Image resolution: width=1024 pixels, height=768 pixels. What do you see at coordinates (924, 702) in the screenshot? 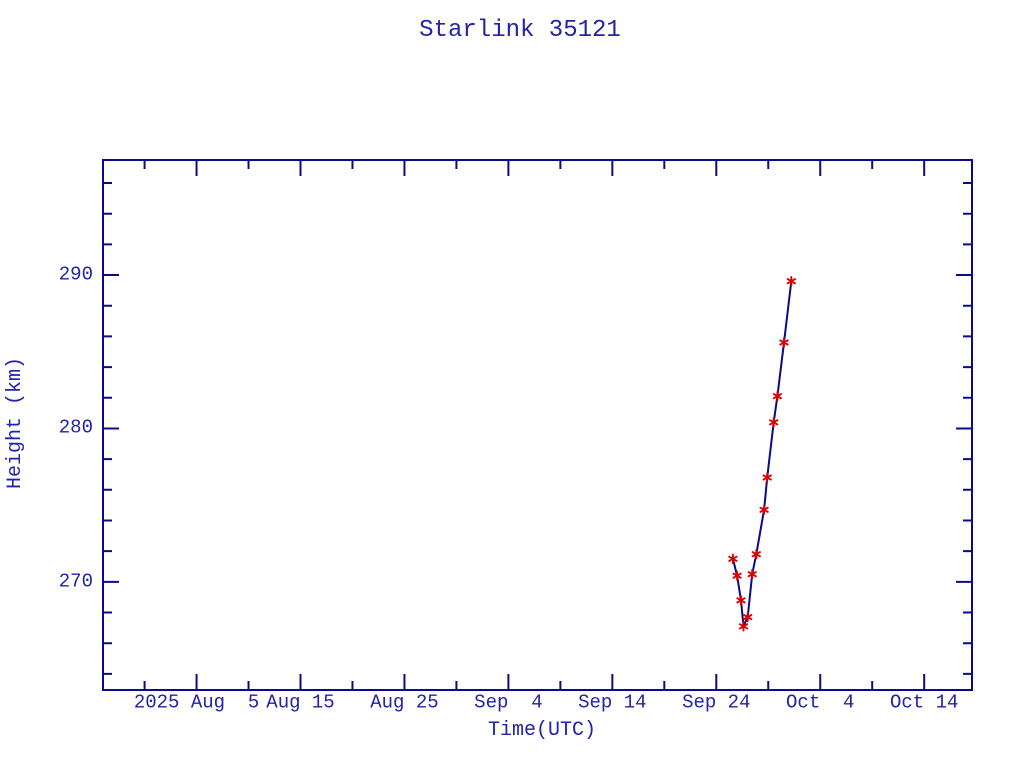
I see `x-tick-label: Oct 14` at bounding box center [924, 702].